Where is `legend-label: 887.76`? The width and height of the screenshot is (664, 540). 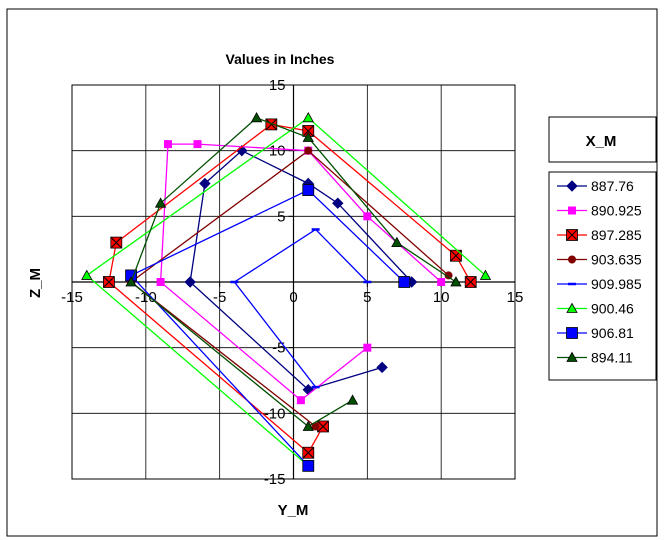 legend-label: 887.76 is located at coordinates (612, 186).